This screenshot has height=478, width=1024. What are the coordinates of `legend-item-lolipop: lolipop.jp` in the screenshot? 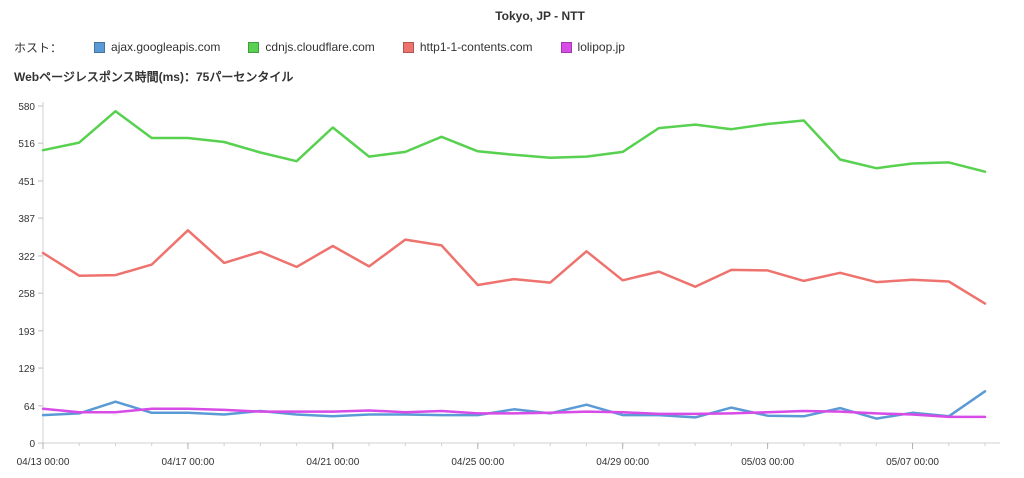 It's located at (592, 47).